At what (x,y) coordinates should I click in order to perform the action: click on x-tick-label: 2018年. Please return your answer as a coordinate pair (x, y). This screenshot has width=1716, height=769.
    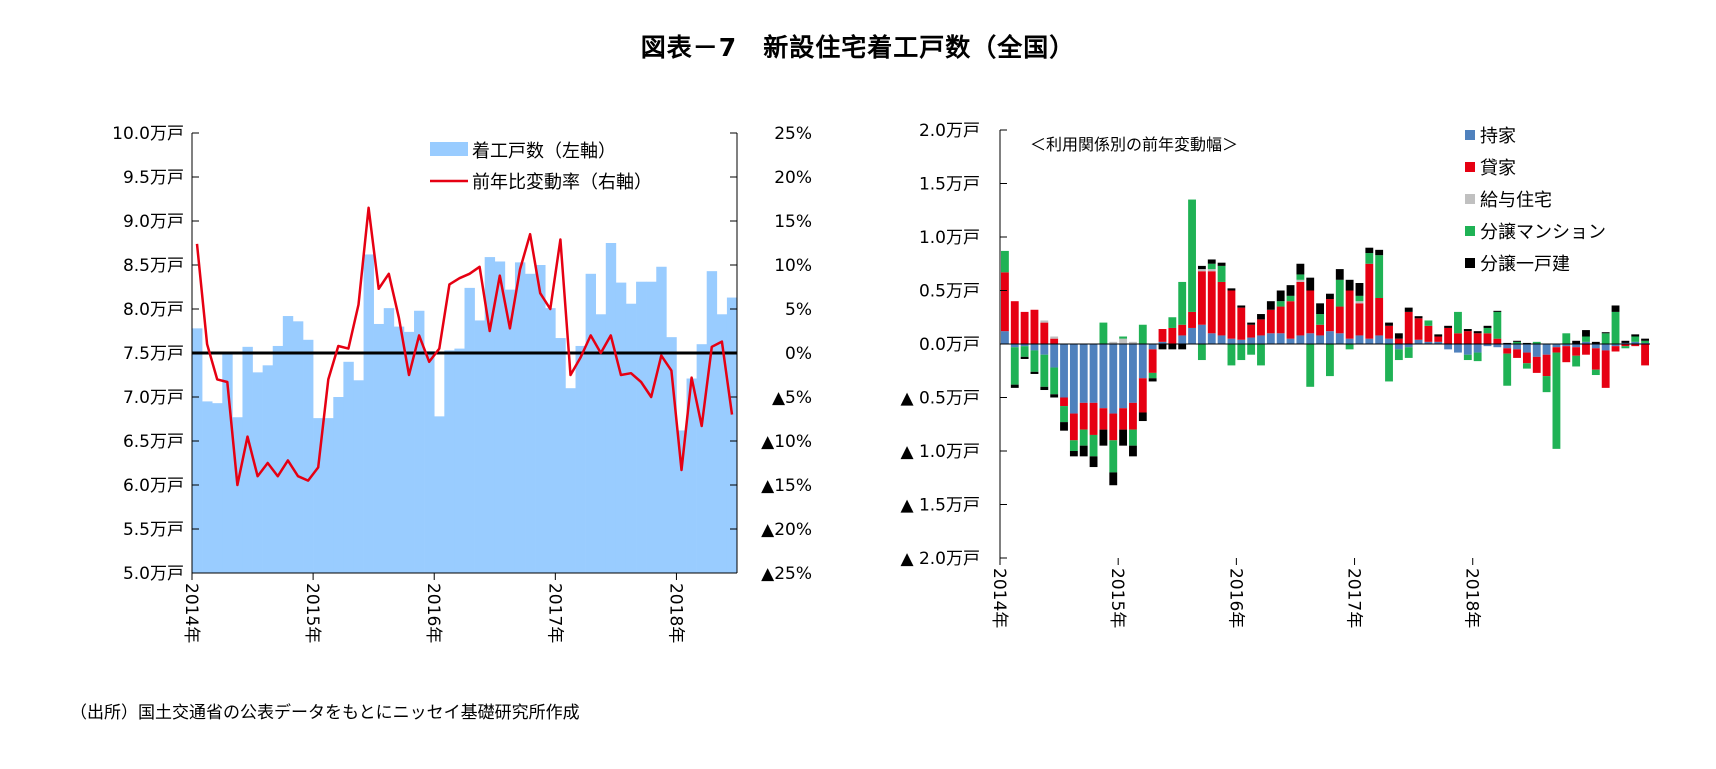
    Looking at the image, I should click on (1472, 598).